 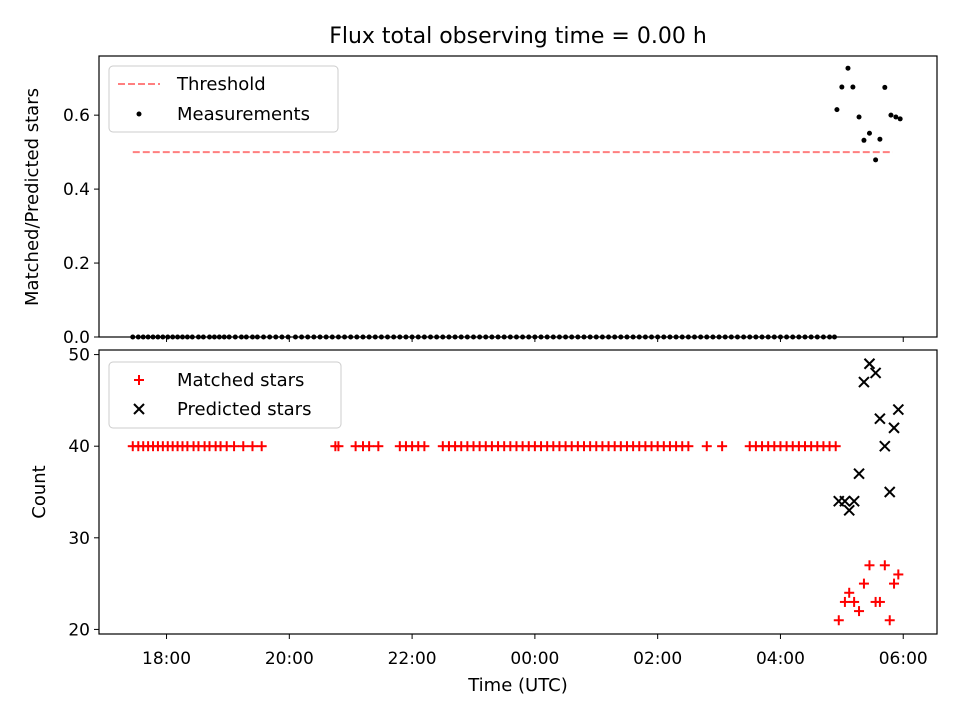 What do you see at coordinates (139, 114) in the screenshot?
I see `measurements-legend-marker` at bounding box center [139, 114].